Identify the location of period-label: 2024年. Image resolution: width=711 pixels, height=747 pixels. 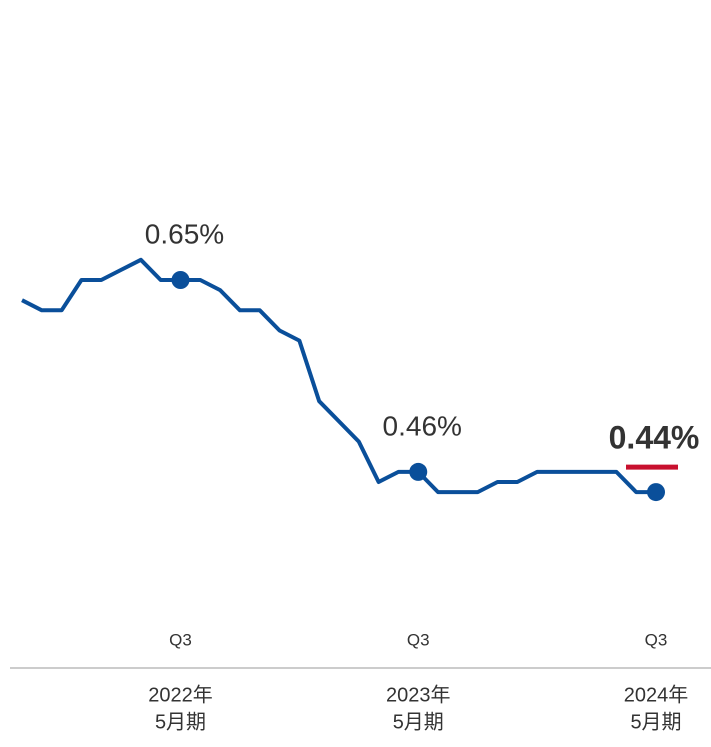
(656, 694).